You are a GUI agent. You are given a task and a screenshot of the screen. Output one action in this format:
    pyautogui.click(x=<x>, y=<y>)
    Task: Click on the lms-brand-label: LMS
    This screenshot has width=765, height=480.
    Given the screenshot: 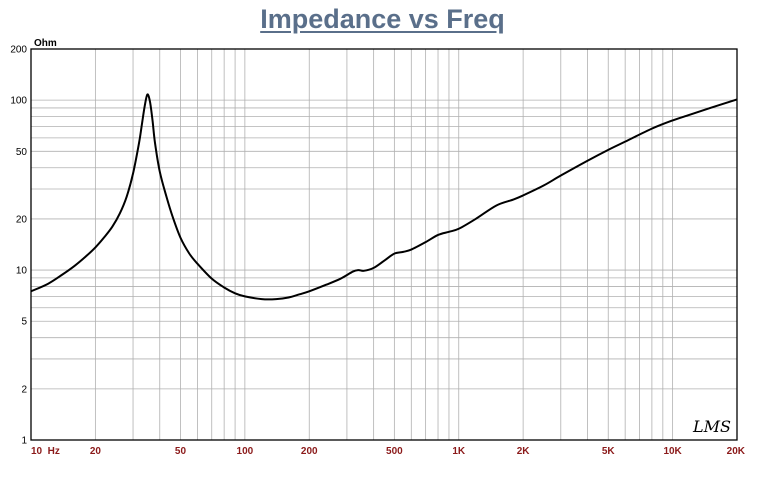 What is the action you would take?
    pyautogui.click(x=711, y=426)
    